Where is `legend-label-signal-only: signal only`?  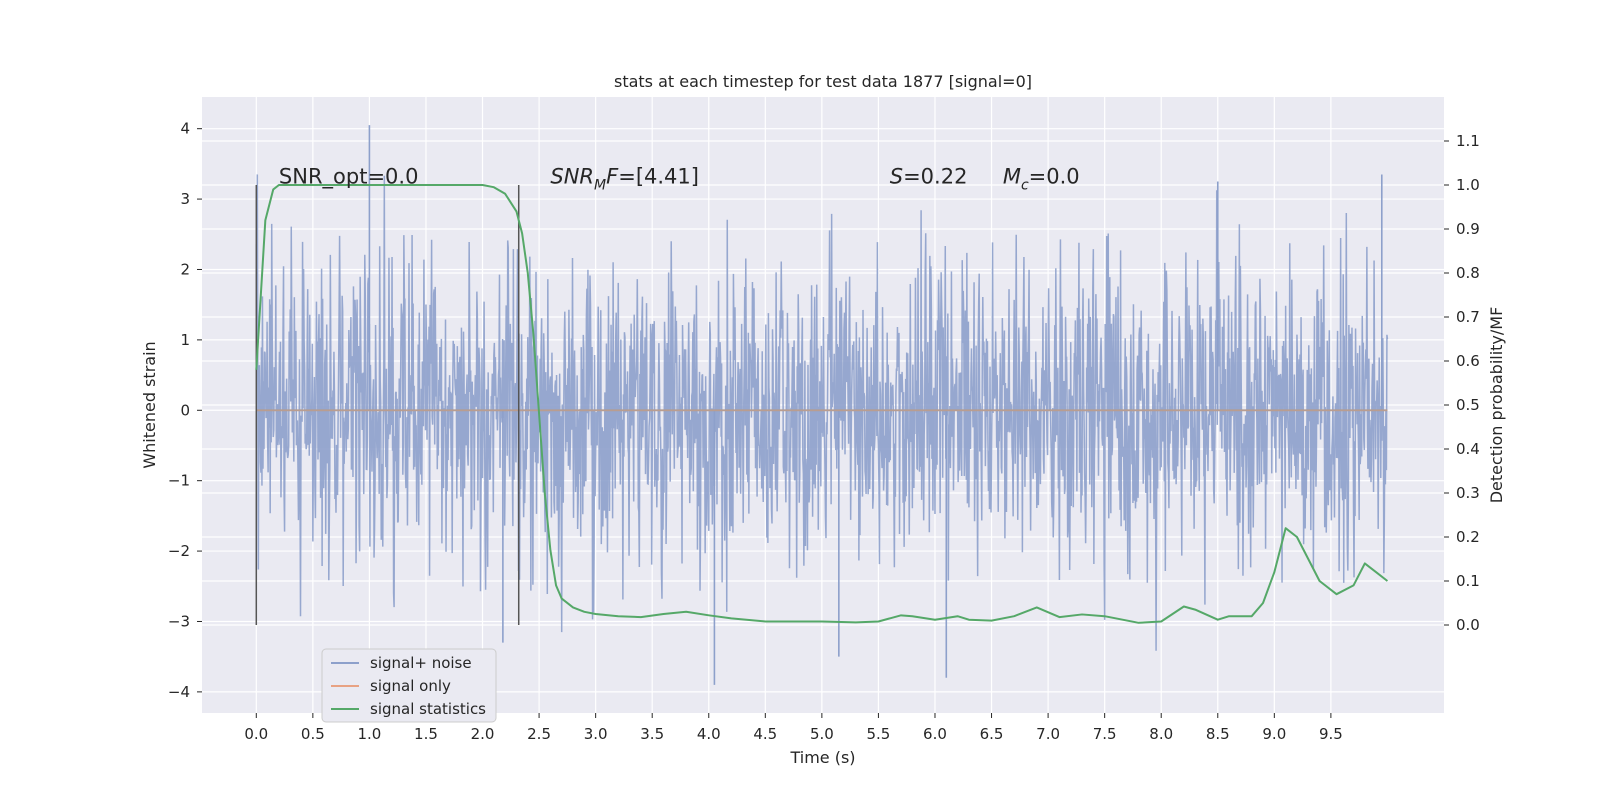 legend-label-signal-only: signal only is located at coordinates (410, 686).